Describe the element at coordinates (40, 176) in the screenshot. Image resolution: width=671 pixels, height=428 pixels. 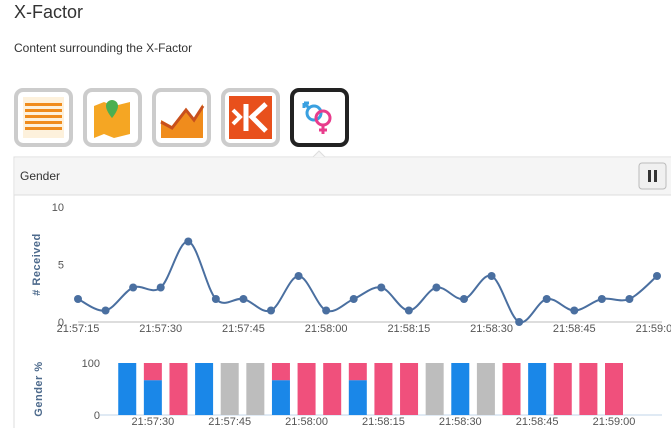
I see `panel-title: Gender` at that location.